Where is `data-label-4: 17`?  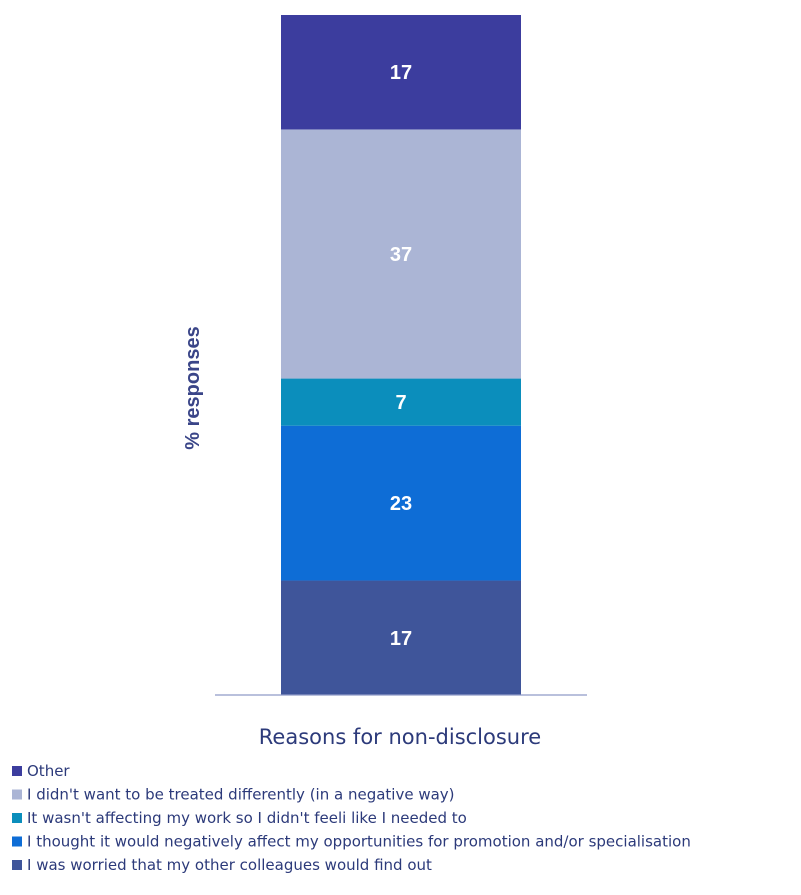
data-label-4: 17 is located at coordinates (401, 73).